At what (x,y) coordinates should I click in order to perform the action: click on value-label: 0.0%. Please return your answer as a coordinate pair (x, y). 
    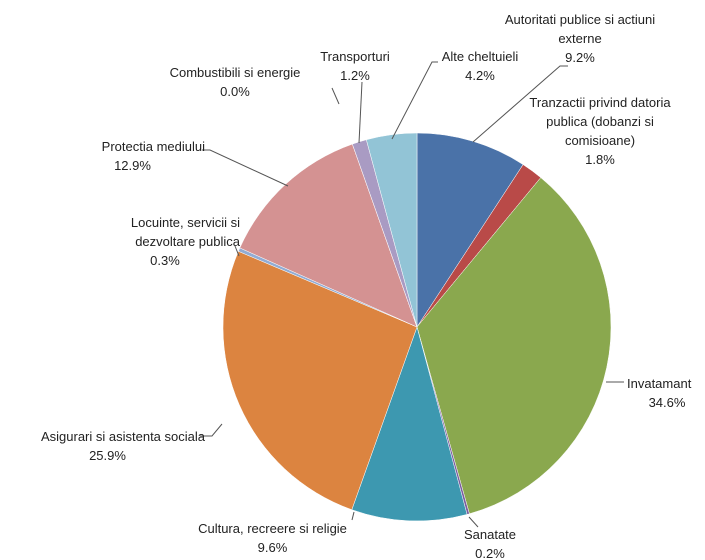
    Looking at the image, I should click on (235, 91).